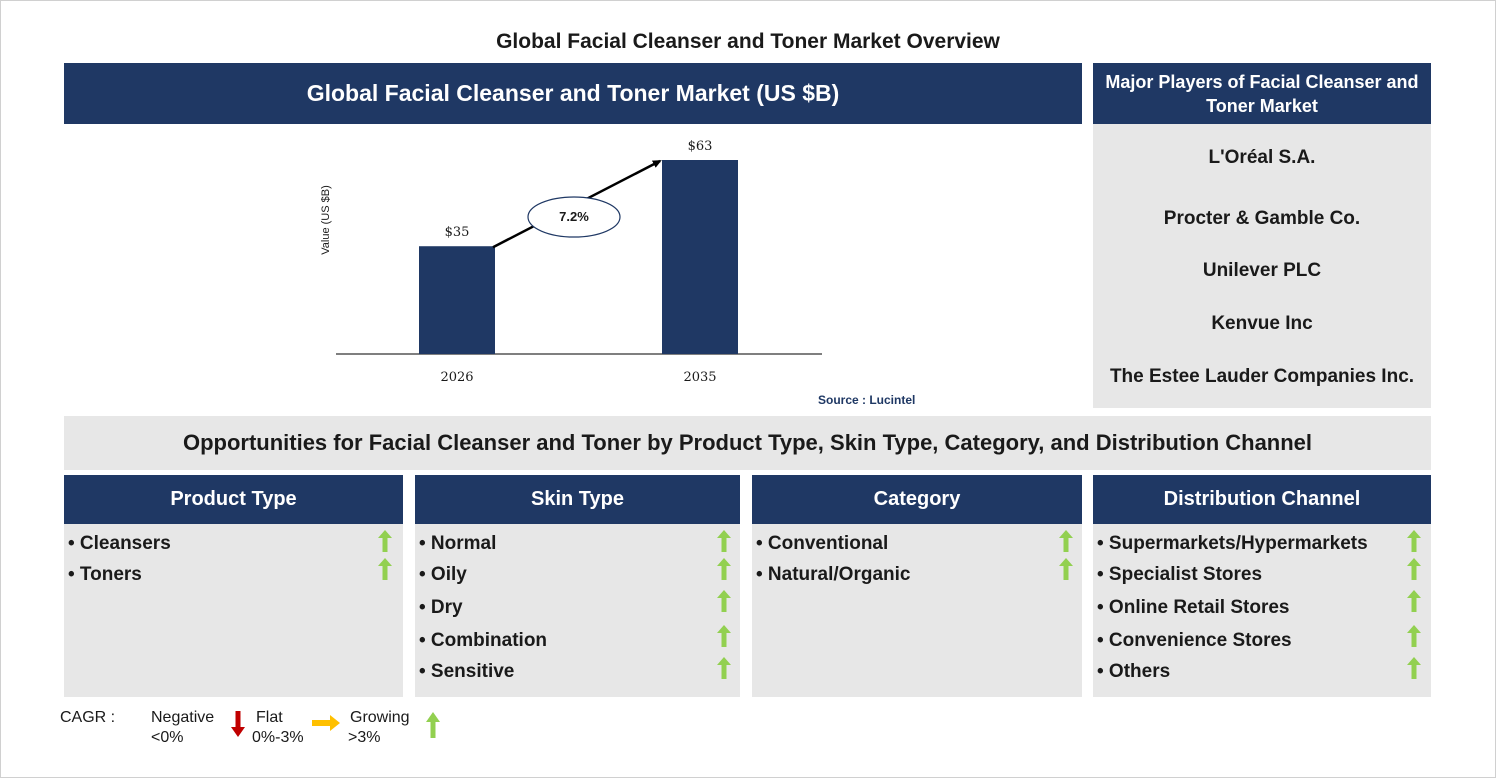 The height and width of the screenshot is (778, 1496). What do you see at coordinates (326, 220) in the screenshot?
I see `y-axis-label: Value (US $B)` at bounding box center [326, 220].